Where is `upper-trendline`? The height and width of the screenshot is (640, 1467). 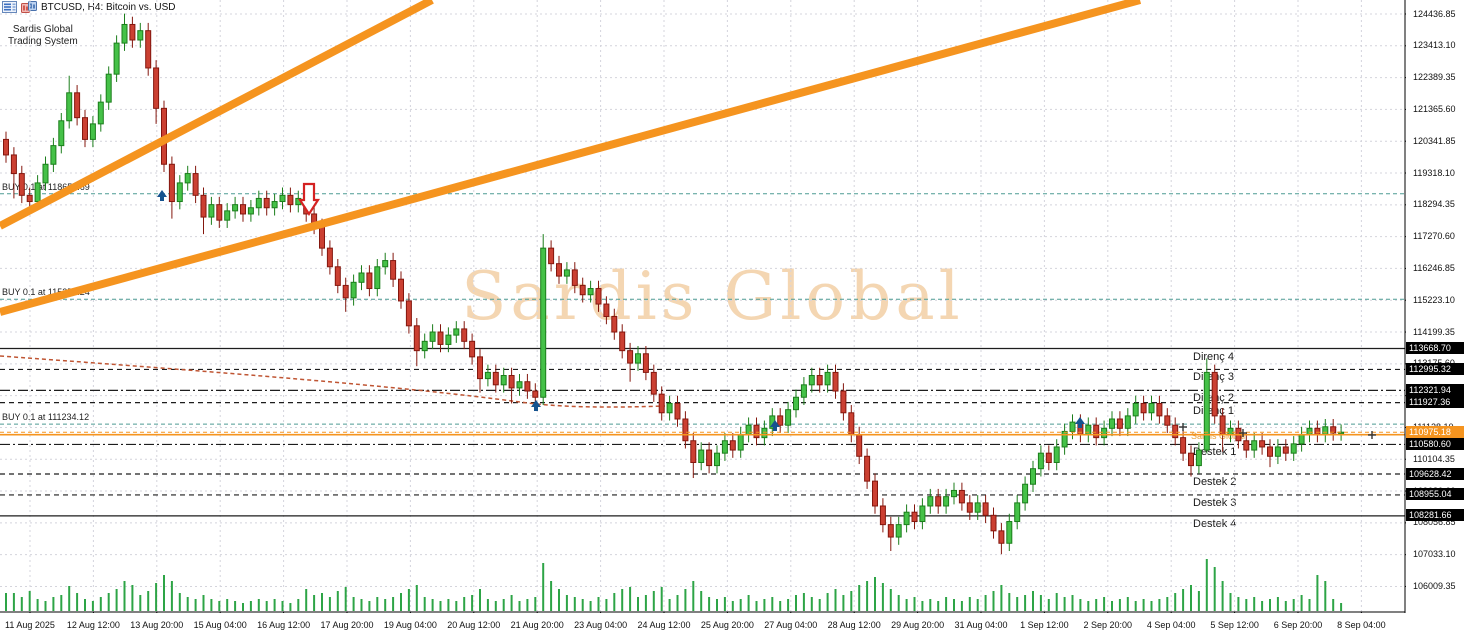 upper-trendline is located at coordinates (217, 115).